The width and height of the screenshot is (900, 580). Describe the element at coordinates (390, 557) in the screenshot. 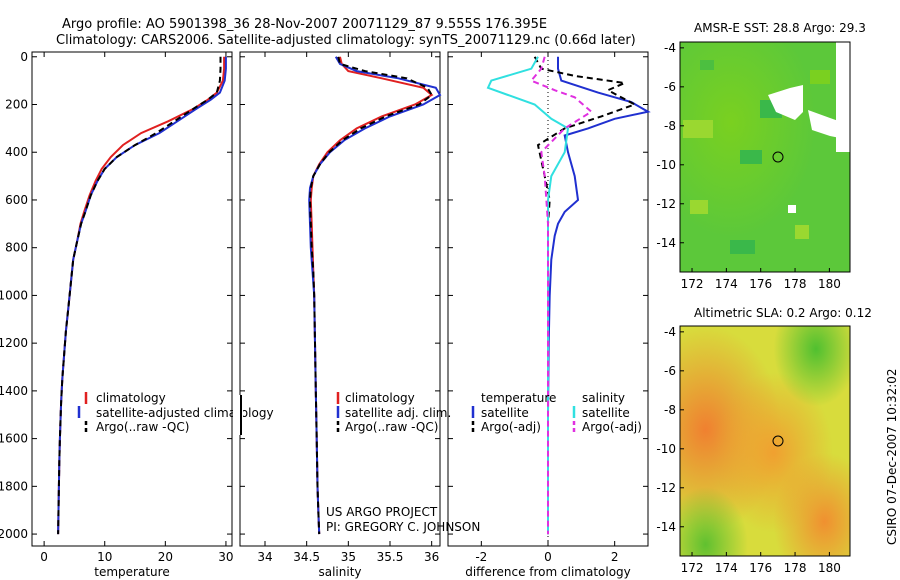

I see `x-tick-label: 35.5` at that location.